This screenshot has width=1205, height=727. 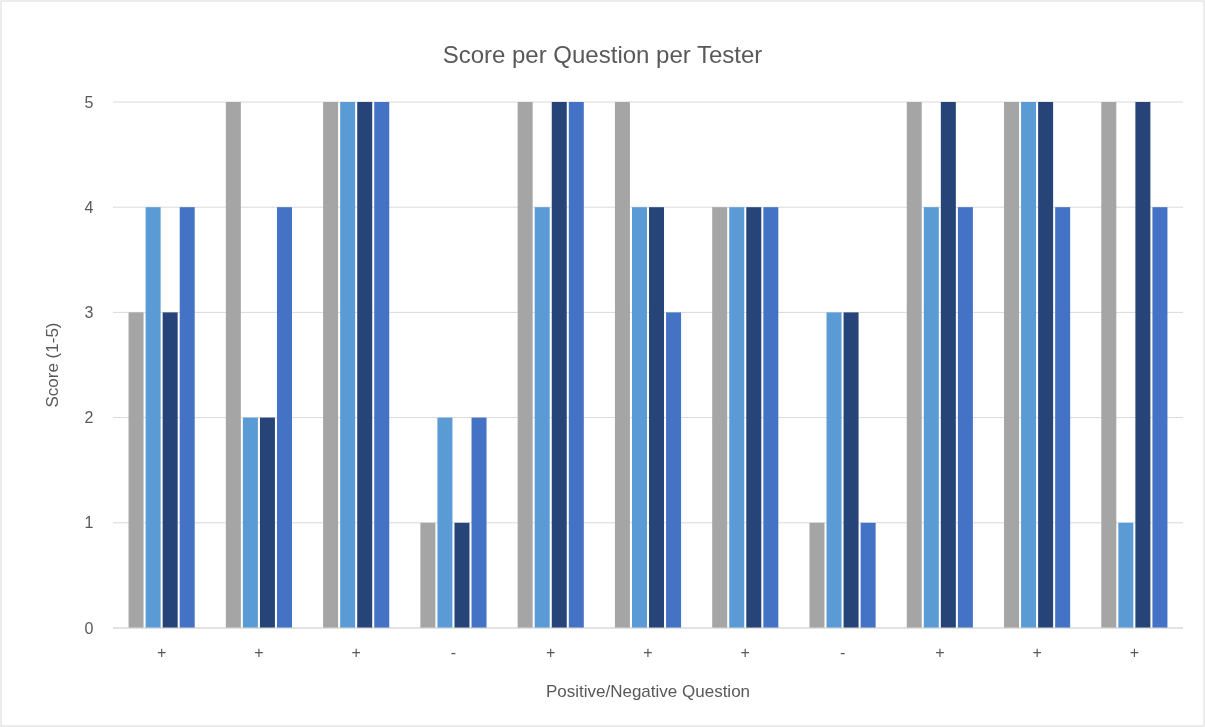 I want to click on y-tick-label: 2, so click(x=89, y=418).